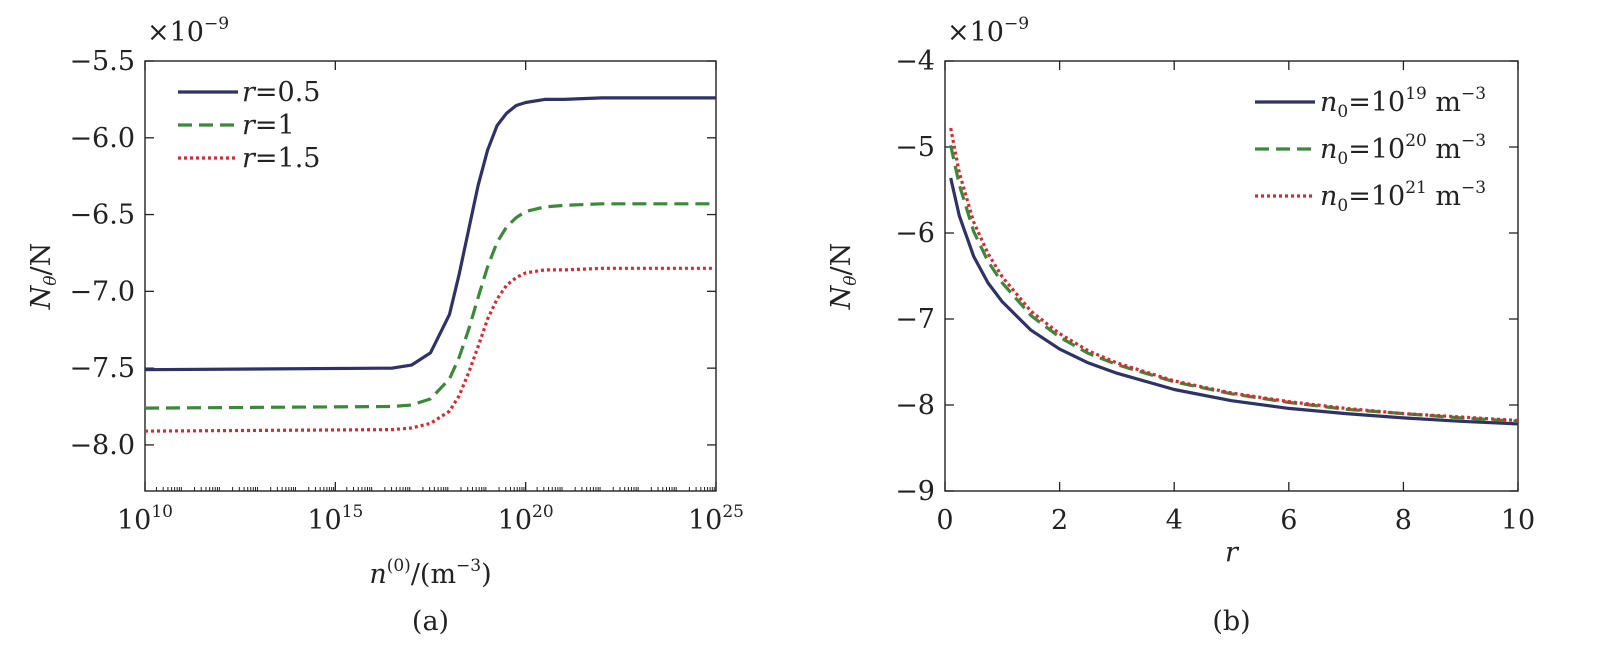 The height and width of the screenshot is (661, 1618). What do you see at coordinates (915, 61) in the screenshot?
I see `y-tick-label-b: −4` at bounding box center [915, 61].